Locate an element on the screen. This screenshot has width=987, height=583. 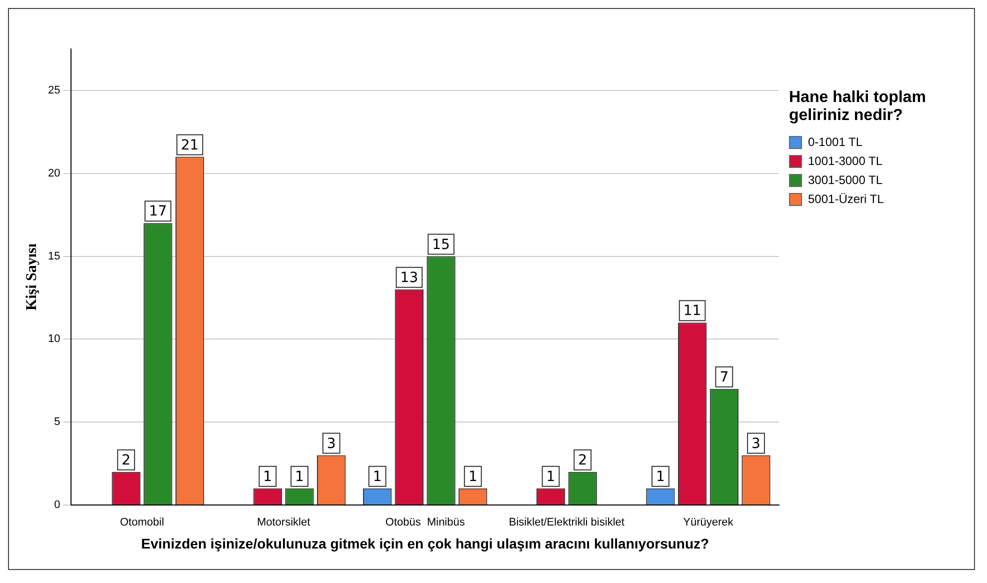
legend-label: 5001-Üzeri TL is located at coordinates (846, 199).